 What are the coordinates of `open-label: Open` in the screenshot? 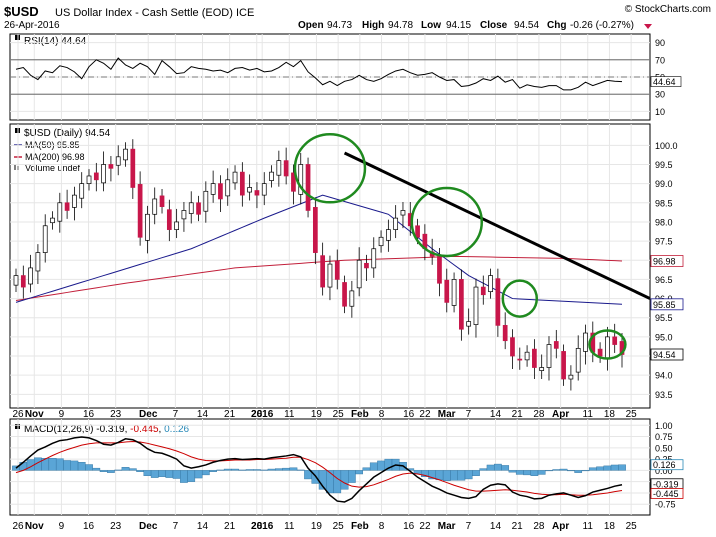 It's located at (311, 25).